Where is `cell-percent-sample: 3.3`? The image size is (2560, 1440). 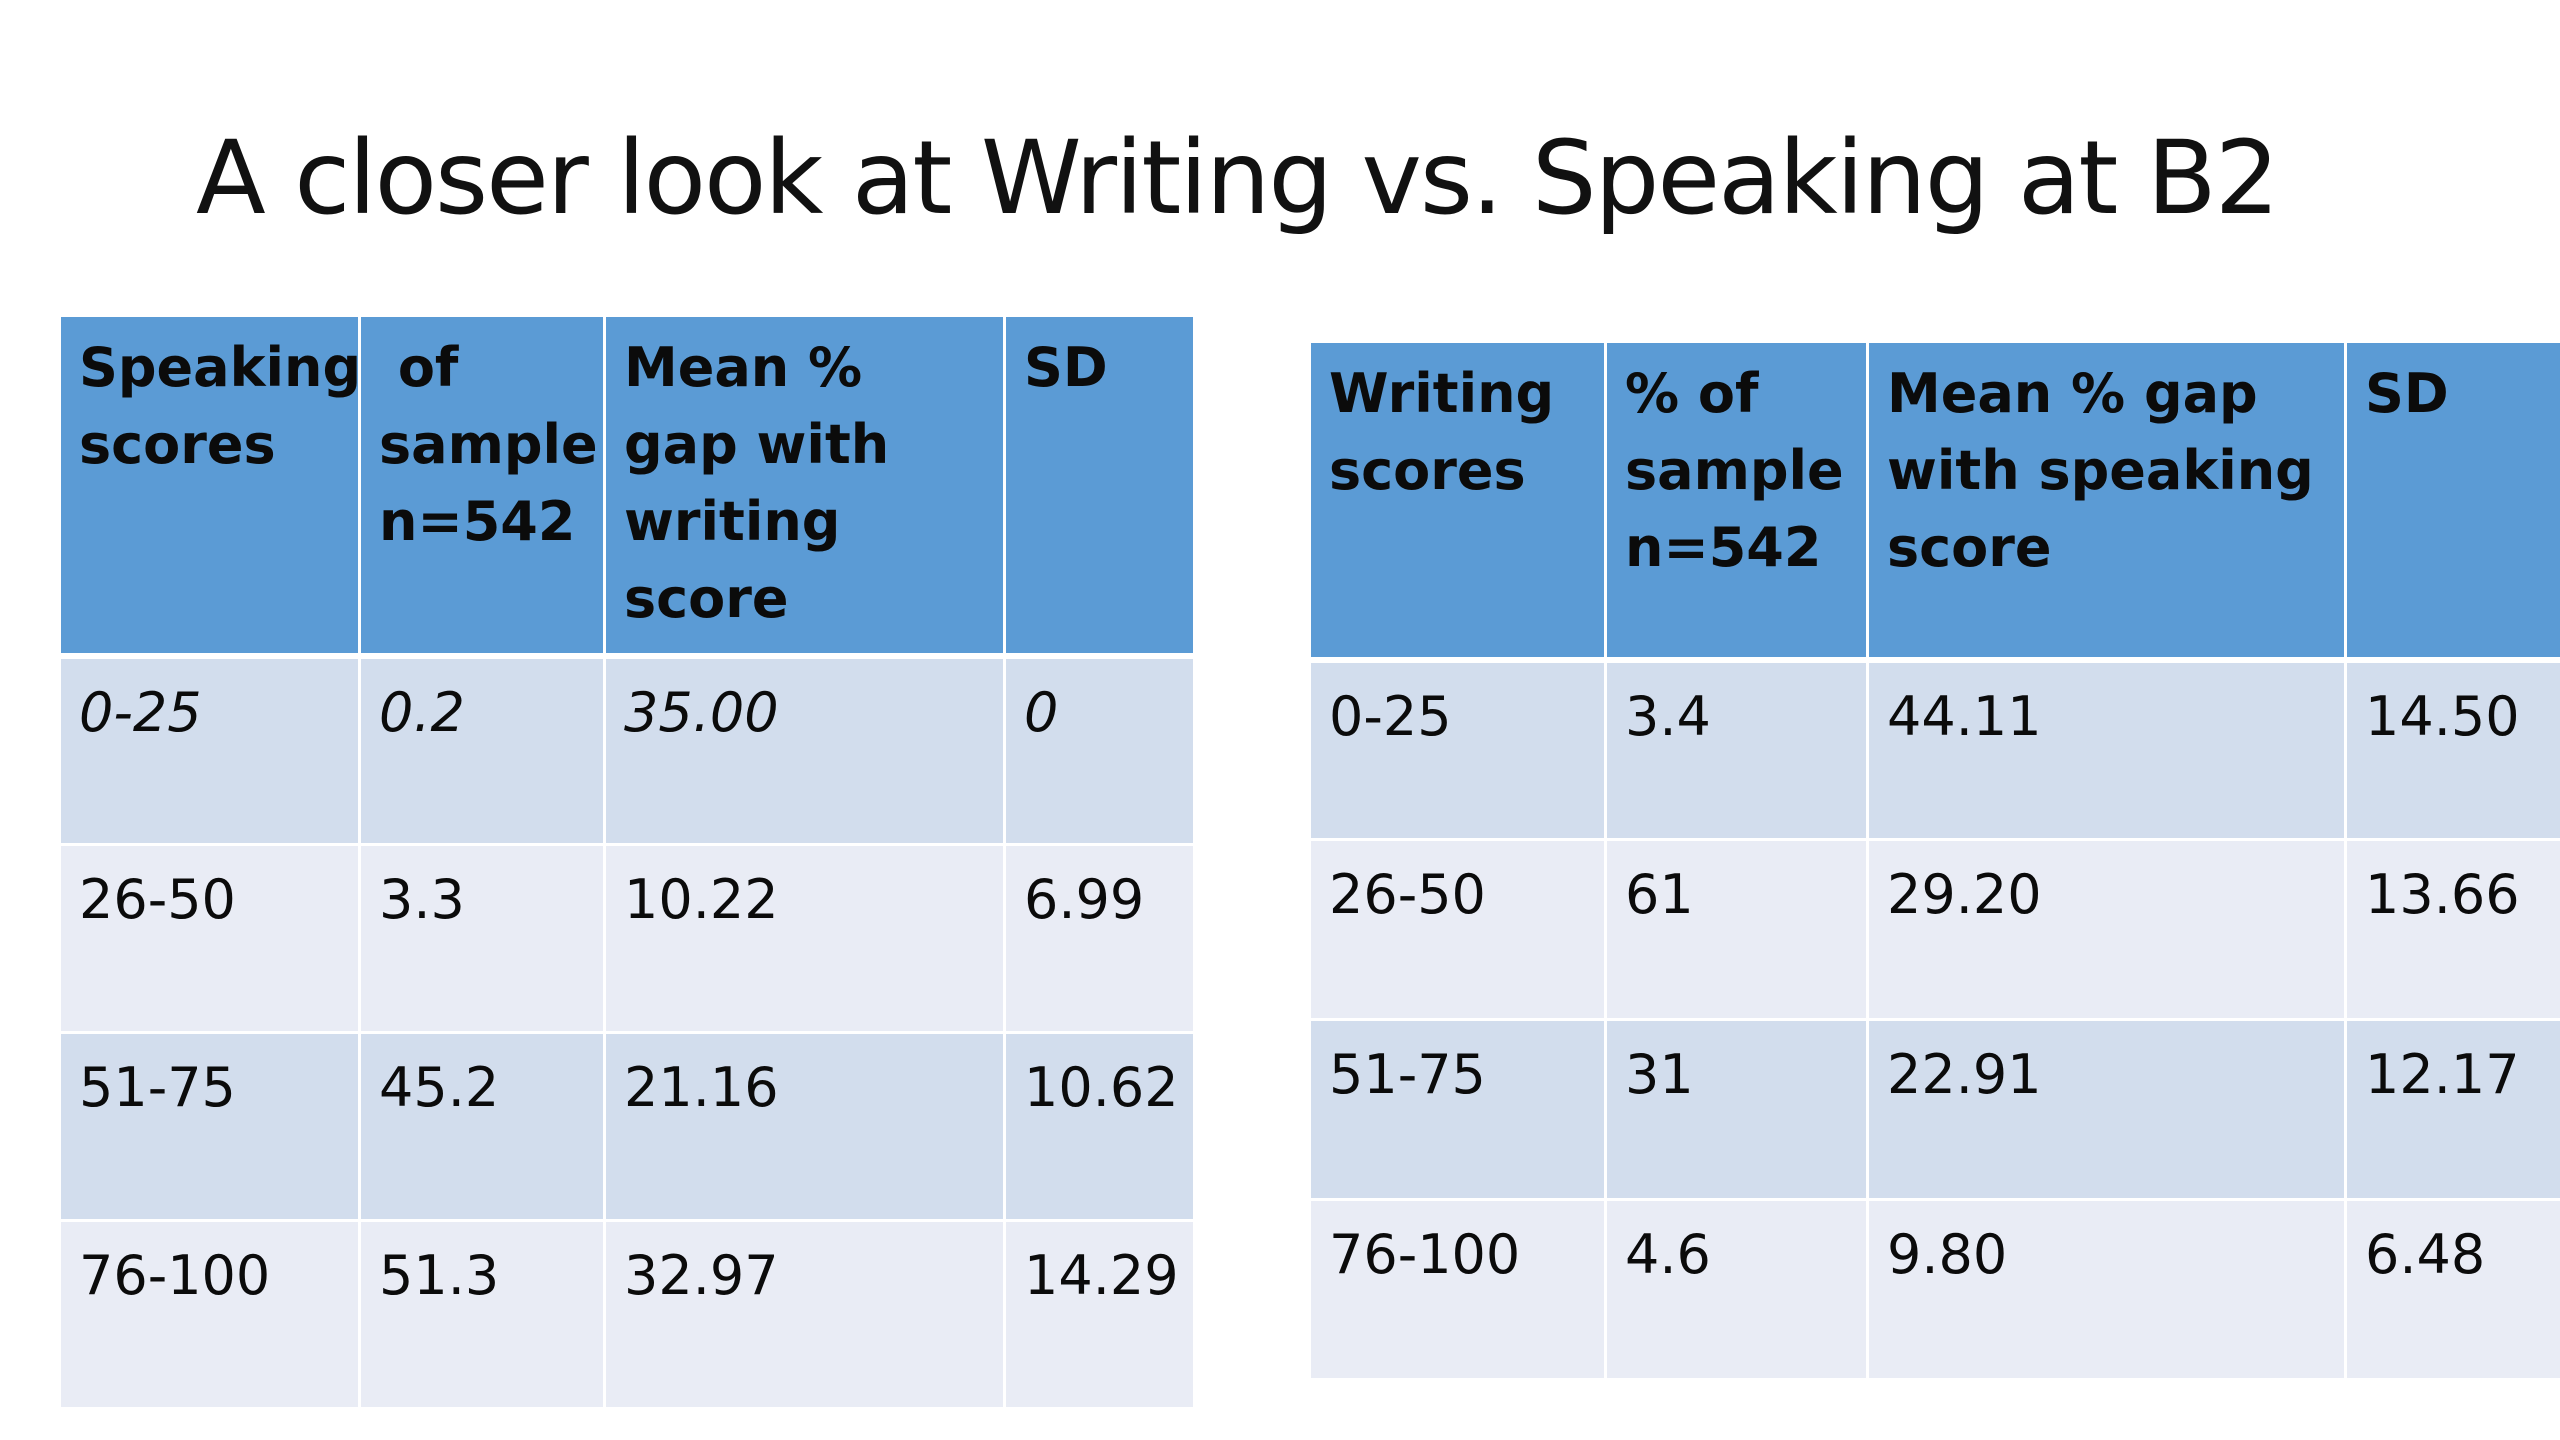 cell-percent-sample: 3.3 is located at coordinates (482, 938).